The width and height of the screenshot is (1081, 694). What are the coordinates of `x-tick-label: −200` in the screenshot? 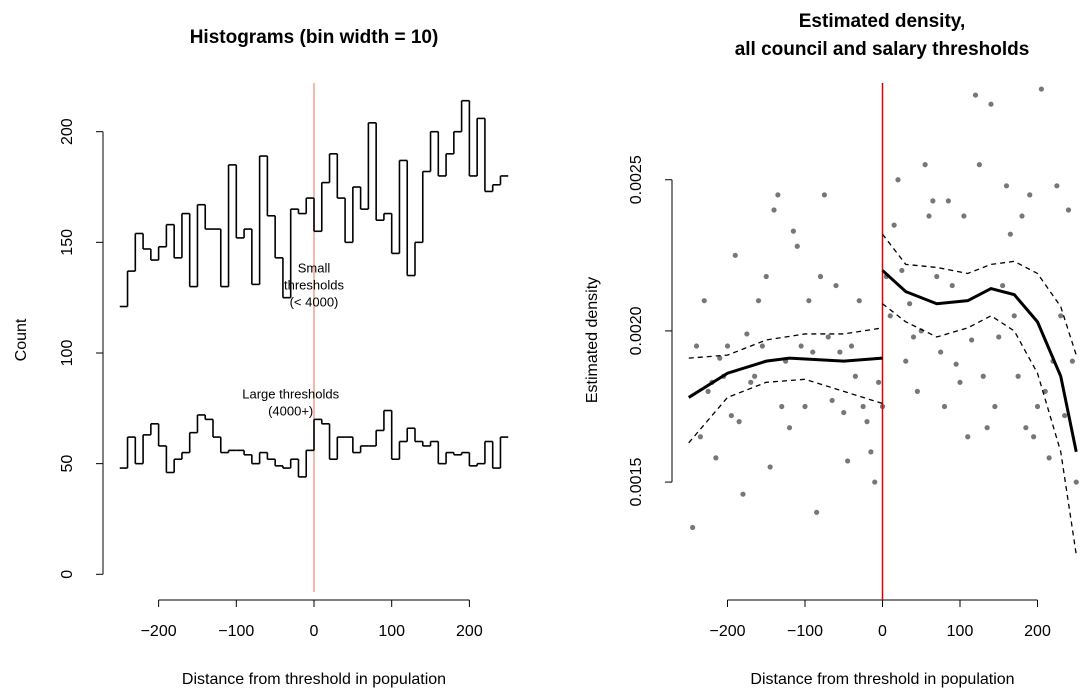 It's located at (159, 631).